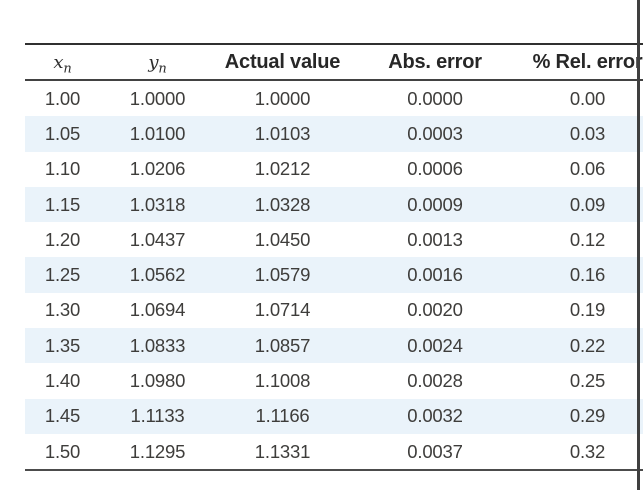  Describe the element at coordinates (587, 345) in the screenshot. I see `cell-rel-error: 0.22` at that location.